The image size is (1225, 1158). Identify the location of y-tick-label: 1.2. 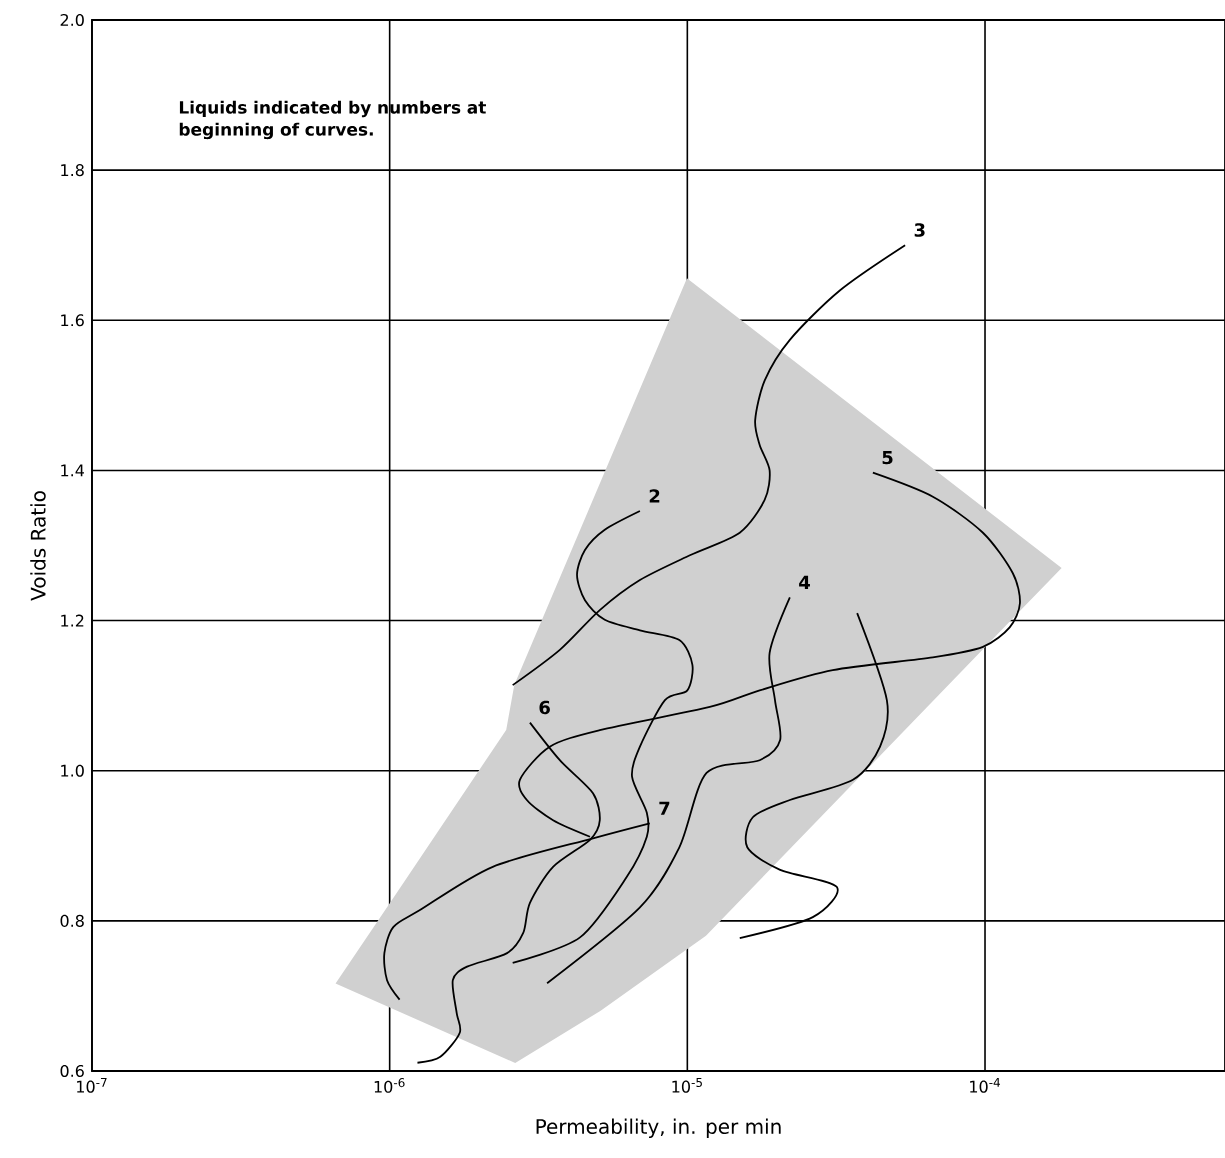
(72, 620).